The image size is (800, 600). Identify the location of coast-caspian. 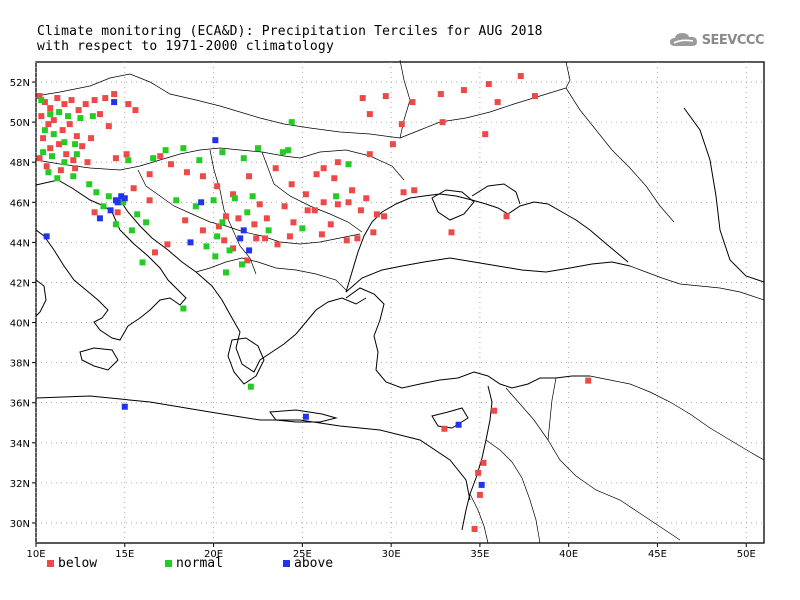
(724, 195).